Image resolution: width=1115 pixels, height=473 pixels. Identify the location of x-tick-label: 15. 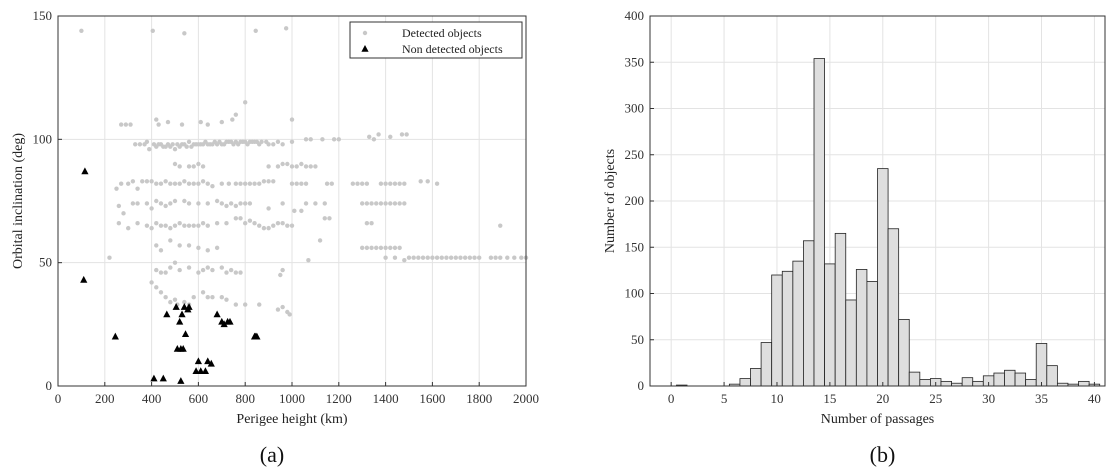
(829, 398).